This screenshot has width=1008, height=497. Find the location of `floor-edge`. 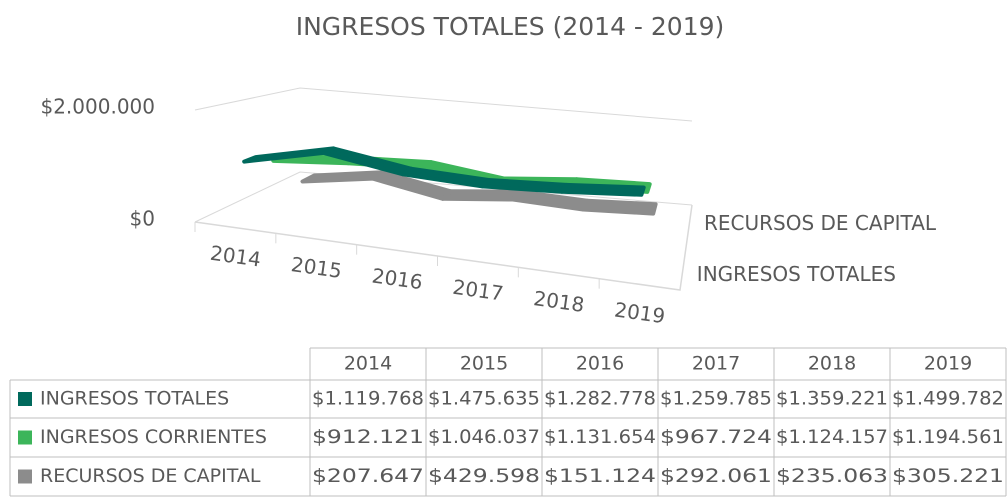

floor-edge is located at coordinates (443, 247).